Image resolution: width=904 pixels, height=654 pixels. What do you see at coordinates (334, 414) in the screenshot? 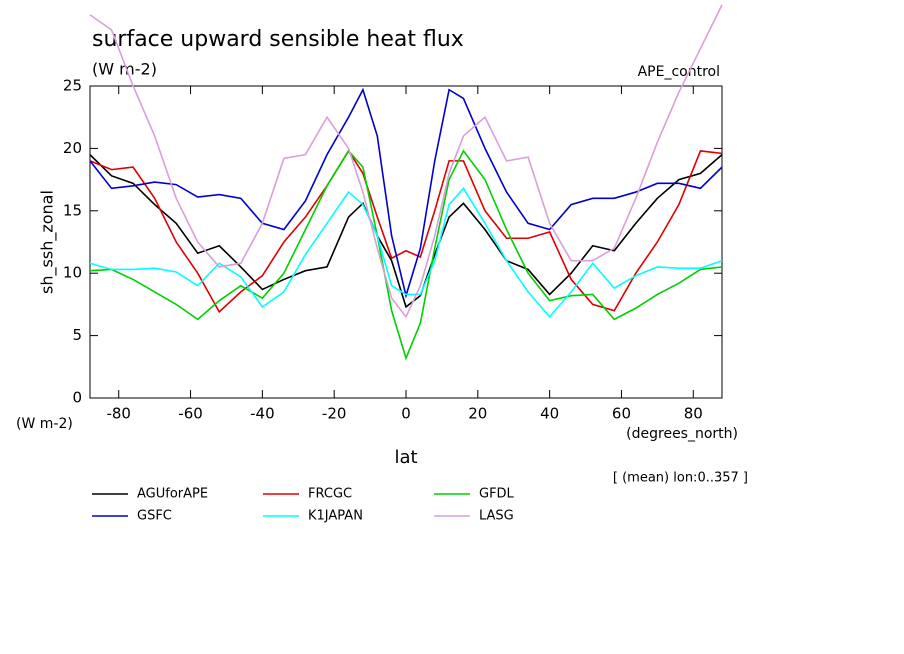
I see `x-tick-label: -20` at bounding box center [334, 414].